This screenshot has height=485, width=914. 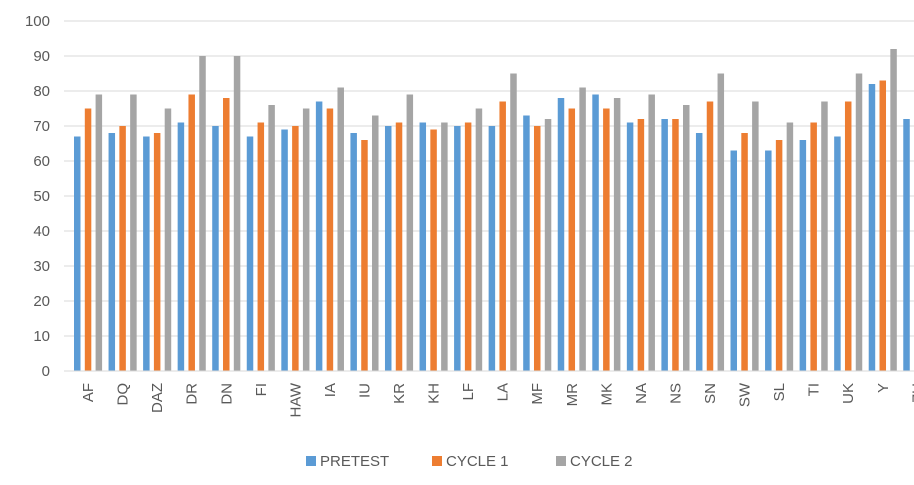 What do you see at coordinates (859, 222) in the screenshot?
I see `bar-cycle-2-uk` at bounding box center [859, 222].